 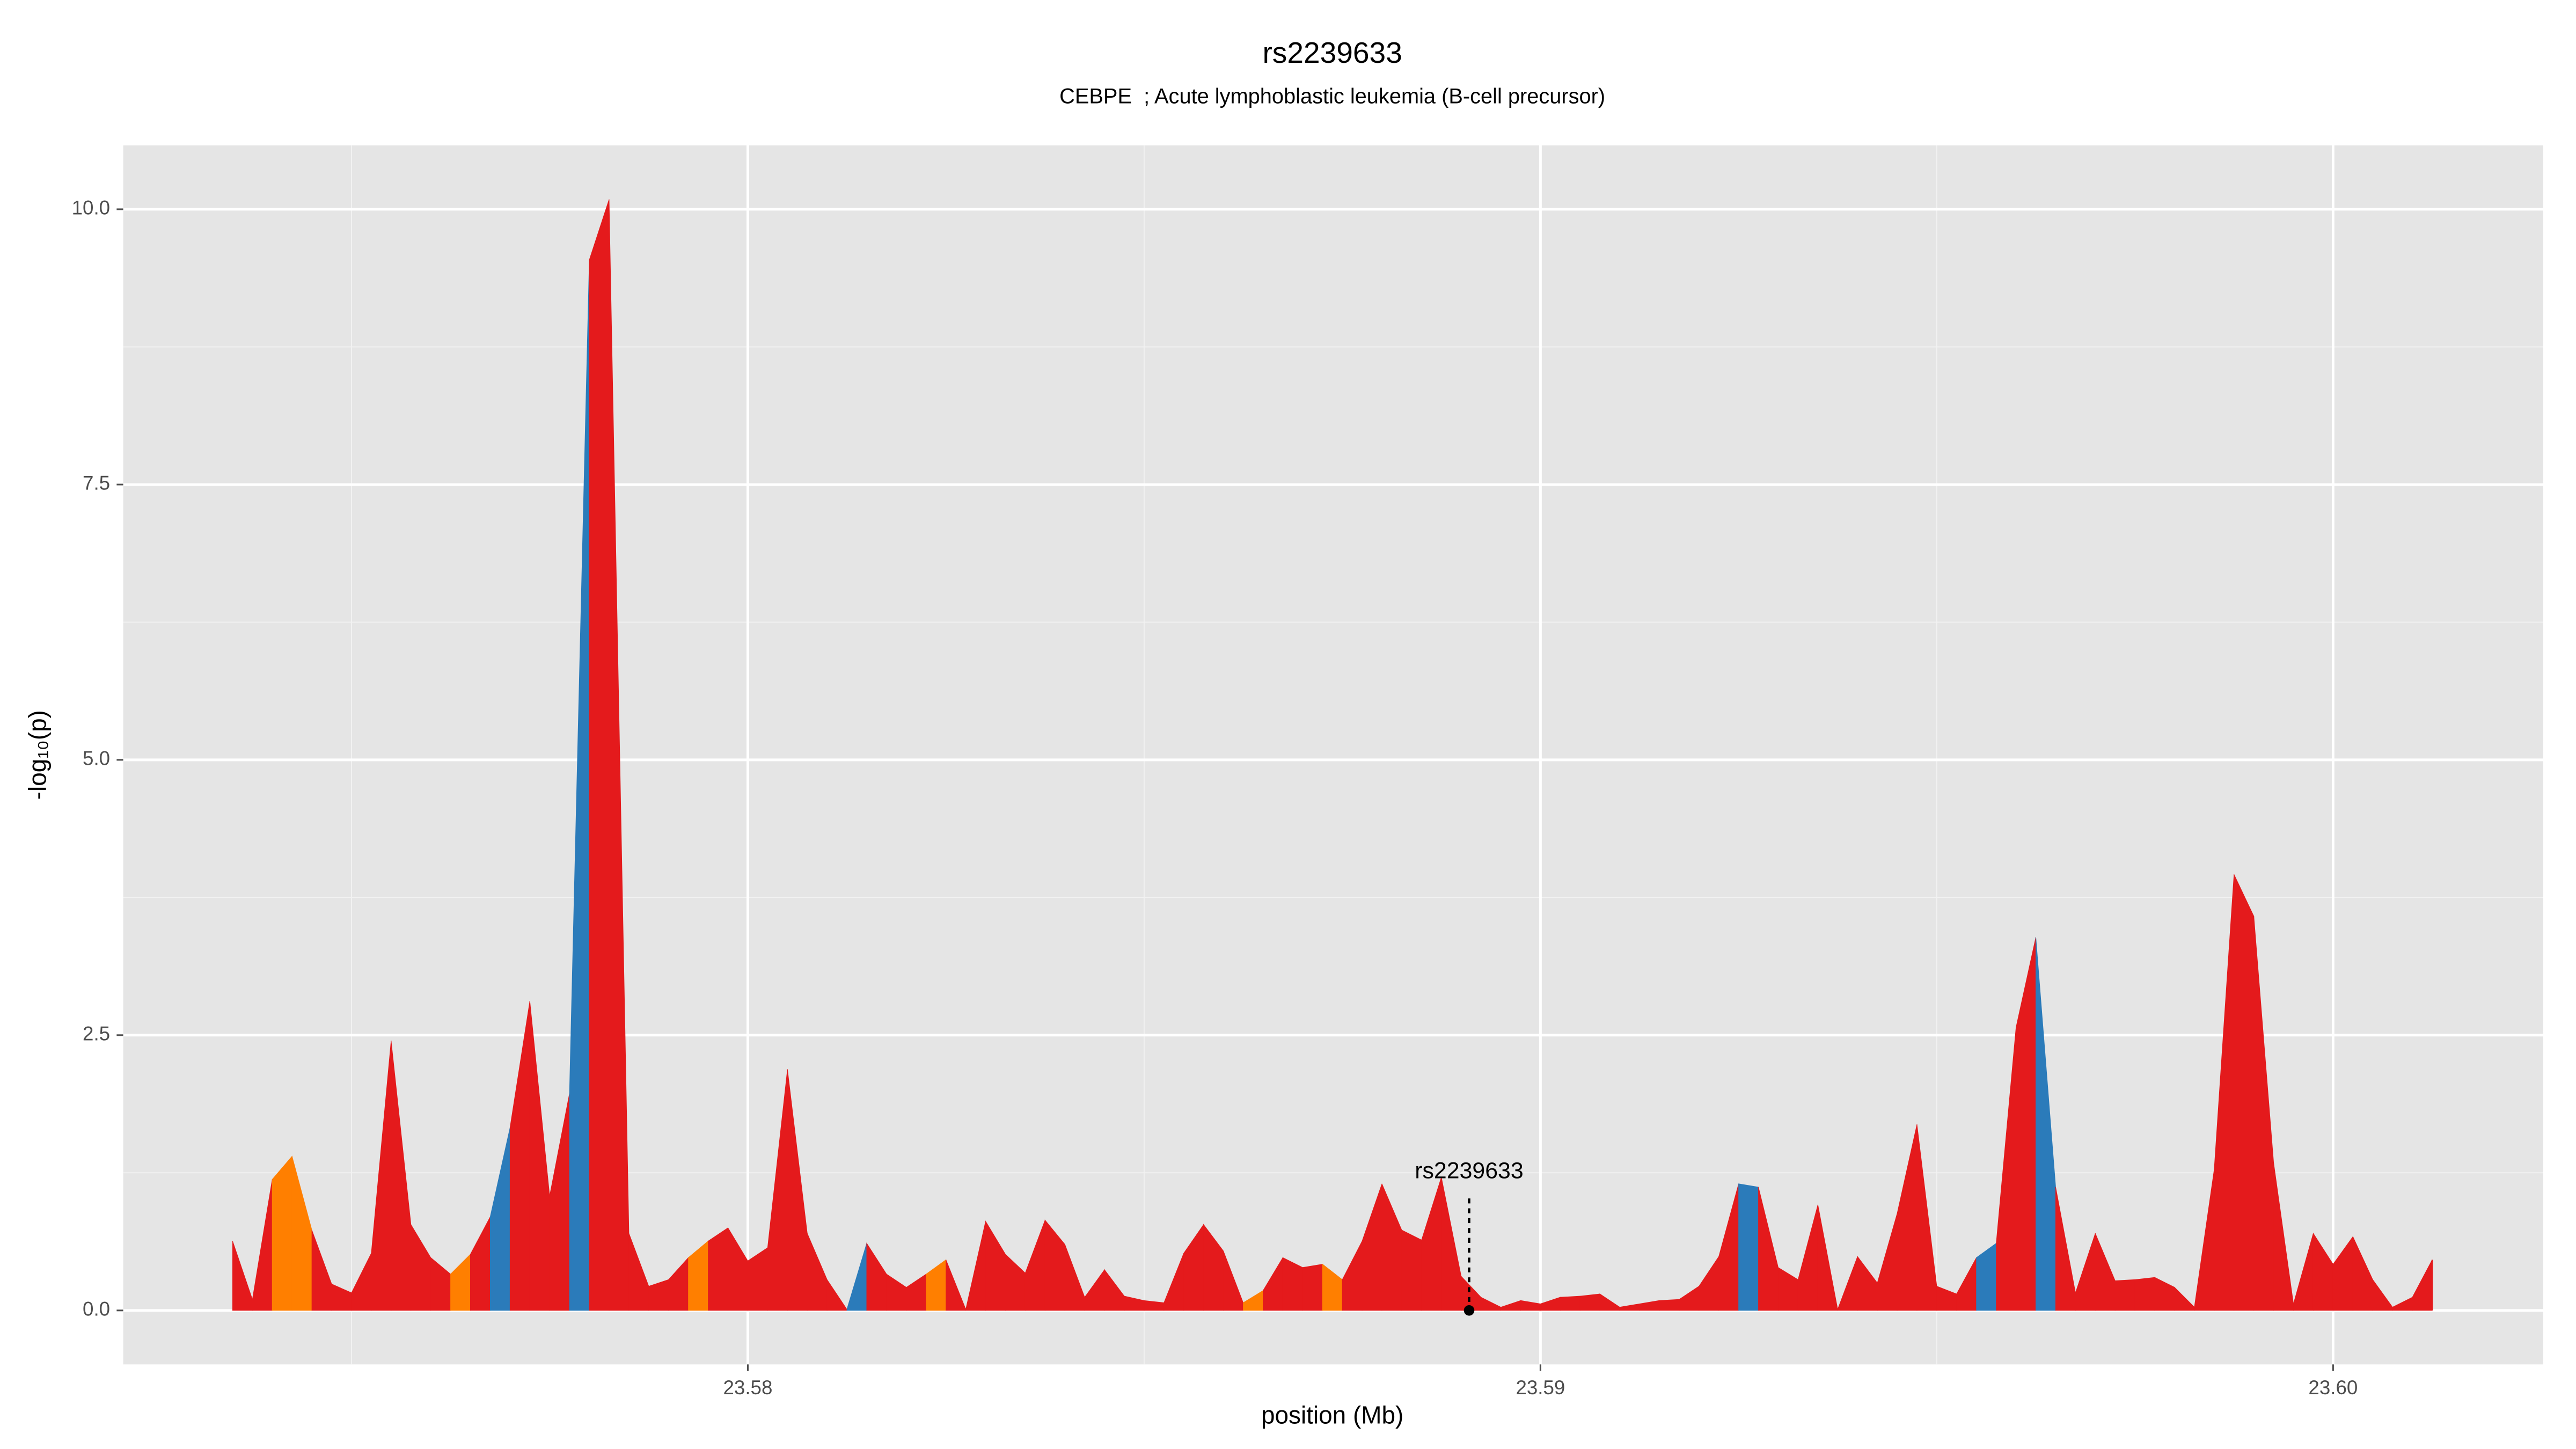 I want to click on y-axis-title: -log₁₀(p), so click(x=38, y=755).